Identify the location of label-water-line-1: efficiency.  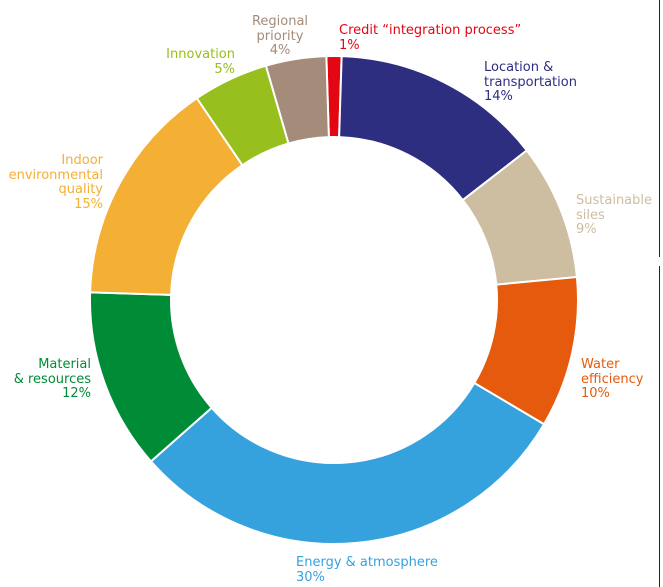
(612, 379).